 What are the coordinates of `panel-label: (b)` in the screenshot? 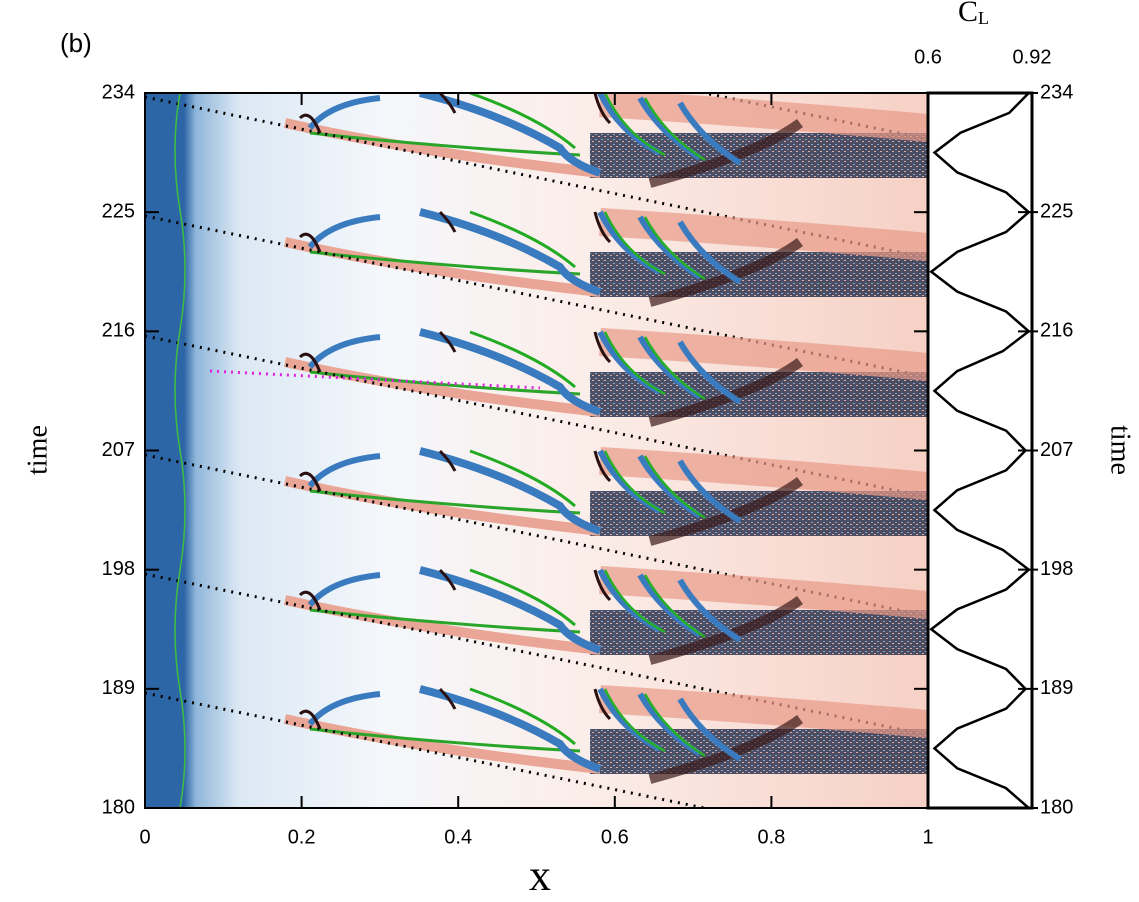 It's located at (76, 43).